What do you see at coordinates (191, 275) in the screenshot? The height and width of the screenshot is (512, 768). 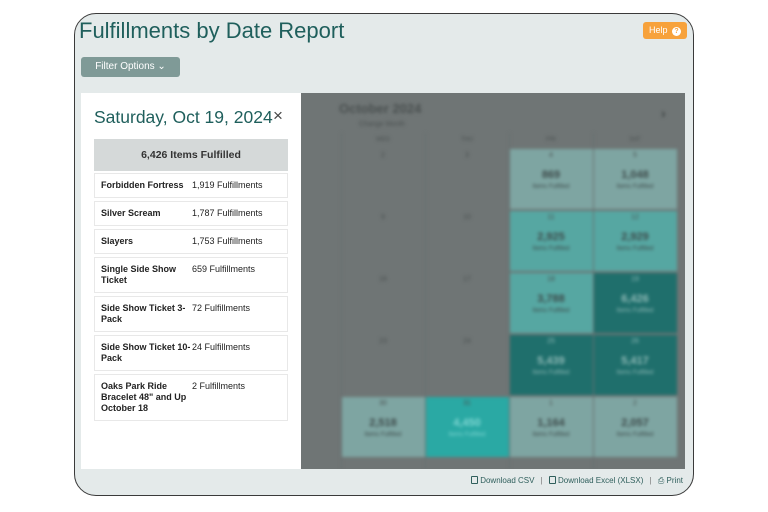 I see `list-item: Single Side Show Ticket 659 Fulfillments` at bounding box center [191, 275].